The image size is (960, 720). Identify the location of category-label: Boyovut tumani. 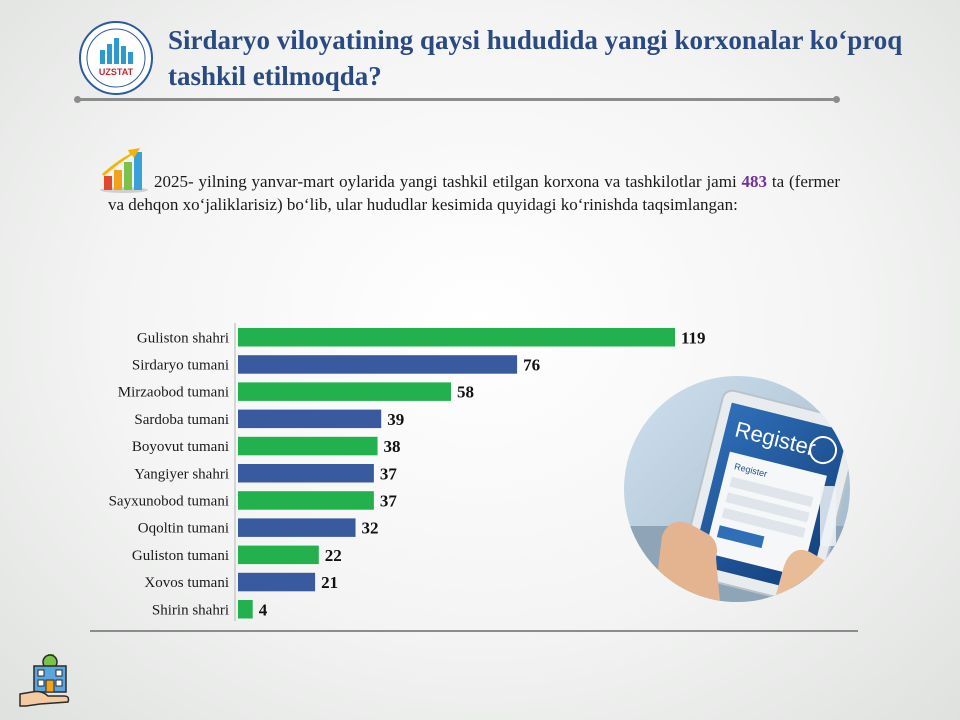
(180, 447).